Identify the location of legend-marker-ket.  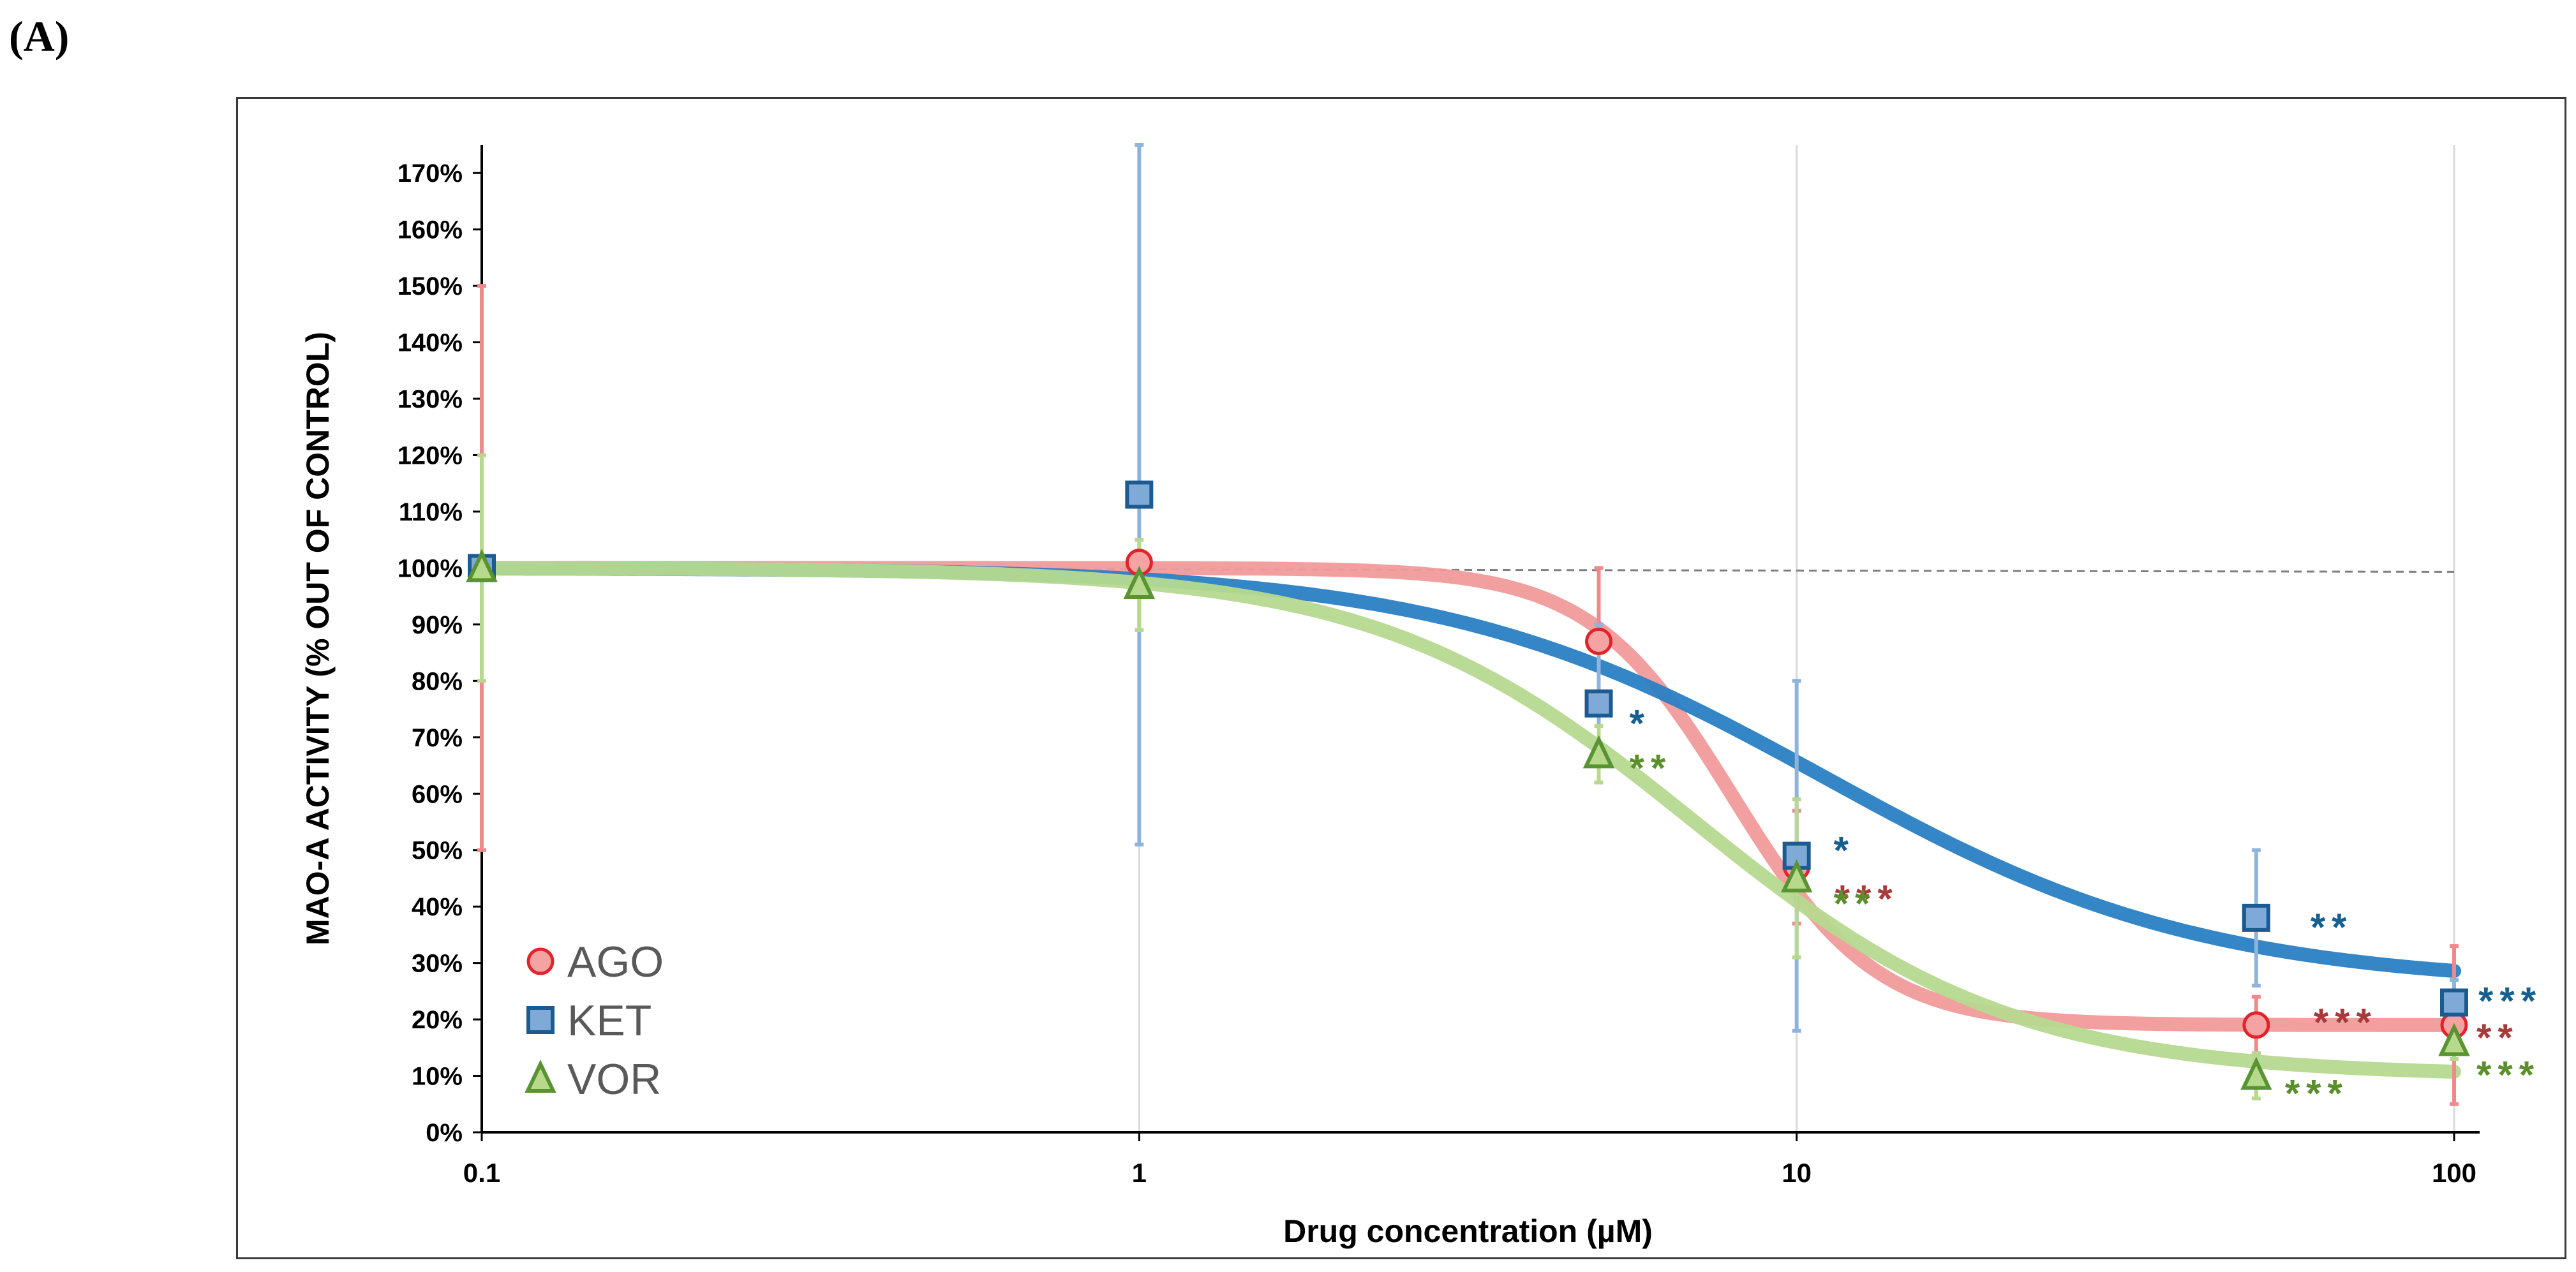
(540, 1020).